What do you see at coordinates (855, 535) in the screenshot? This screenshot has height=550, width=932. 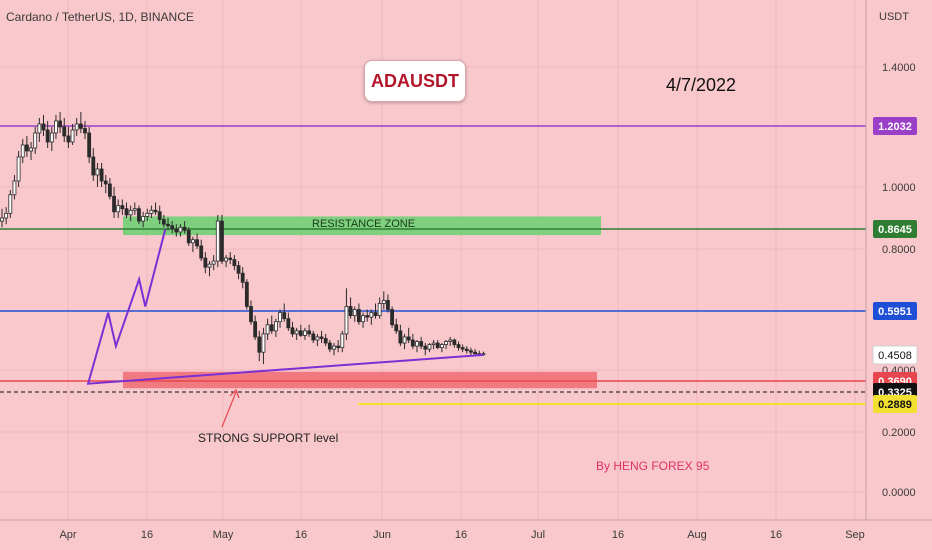 I see `x-tick-label: Sep` at bounding box center [855, 535].